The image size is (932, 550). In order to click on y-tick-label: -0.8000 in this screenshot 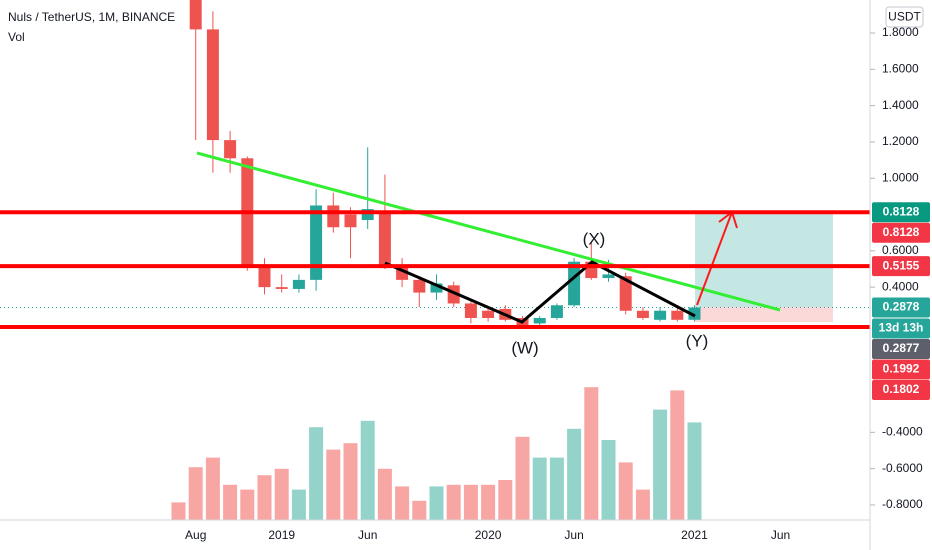, I will do `click(902, 504)`.